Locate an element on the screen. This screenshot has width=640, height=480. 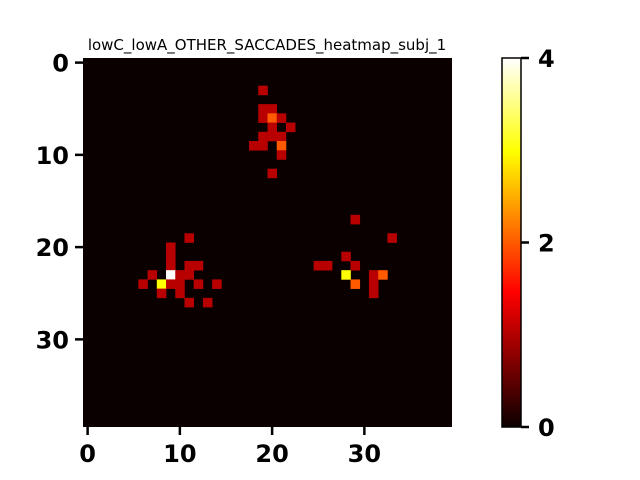
x-tick-label: 20 is located at coordinates (271, 454).